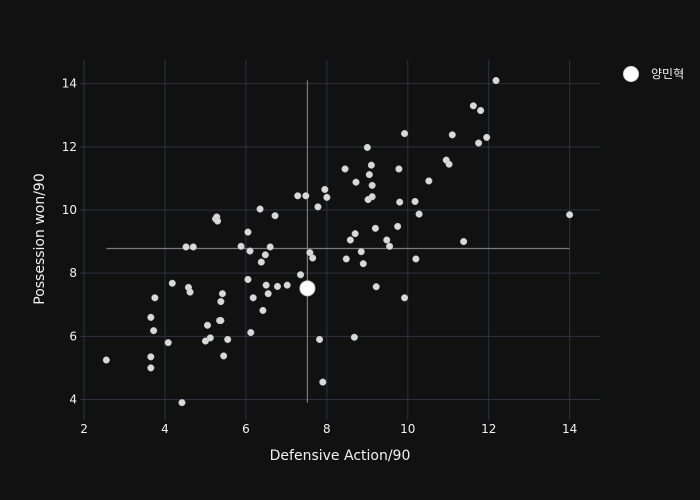 The image size is (700, 500). Describe the element at coordinates (69, 210) in the screenshot. I see `y-tick-label: 10` at that location.